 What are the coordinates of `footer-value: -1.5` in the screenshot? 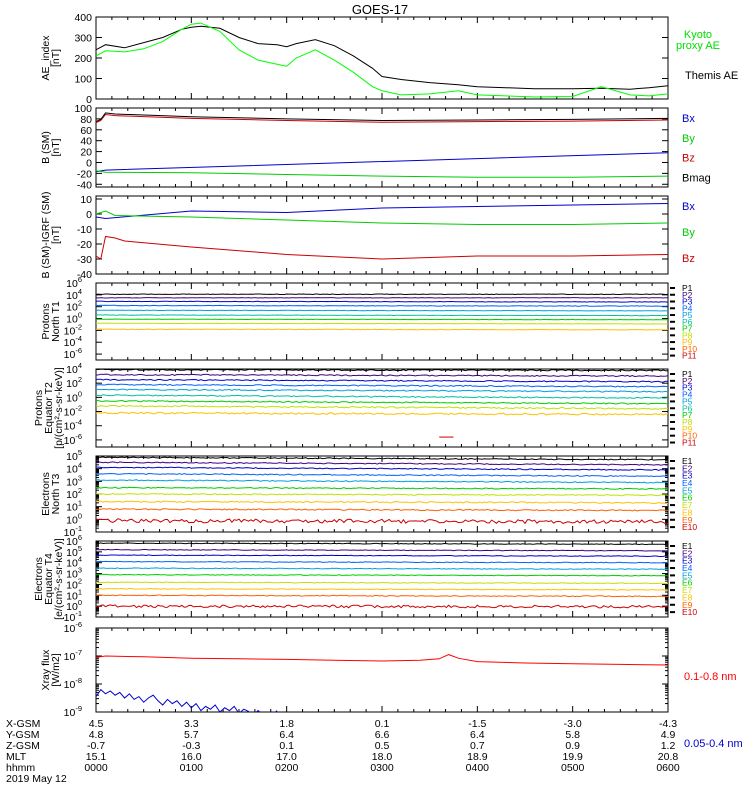 It's located at (477, 724).